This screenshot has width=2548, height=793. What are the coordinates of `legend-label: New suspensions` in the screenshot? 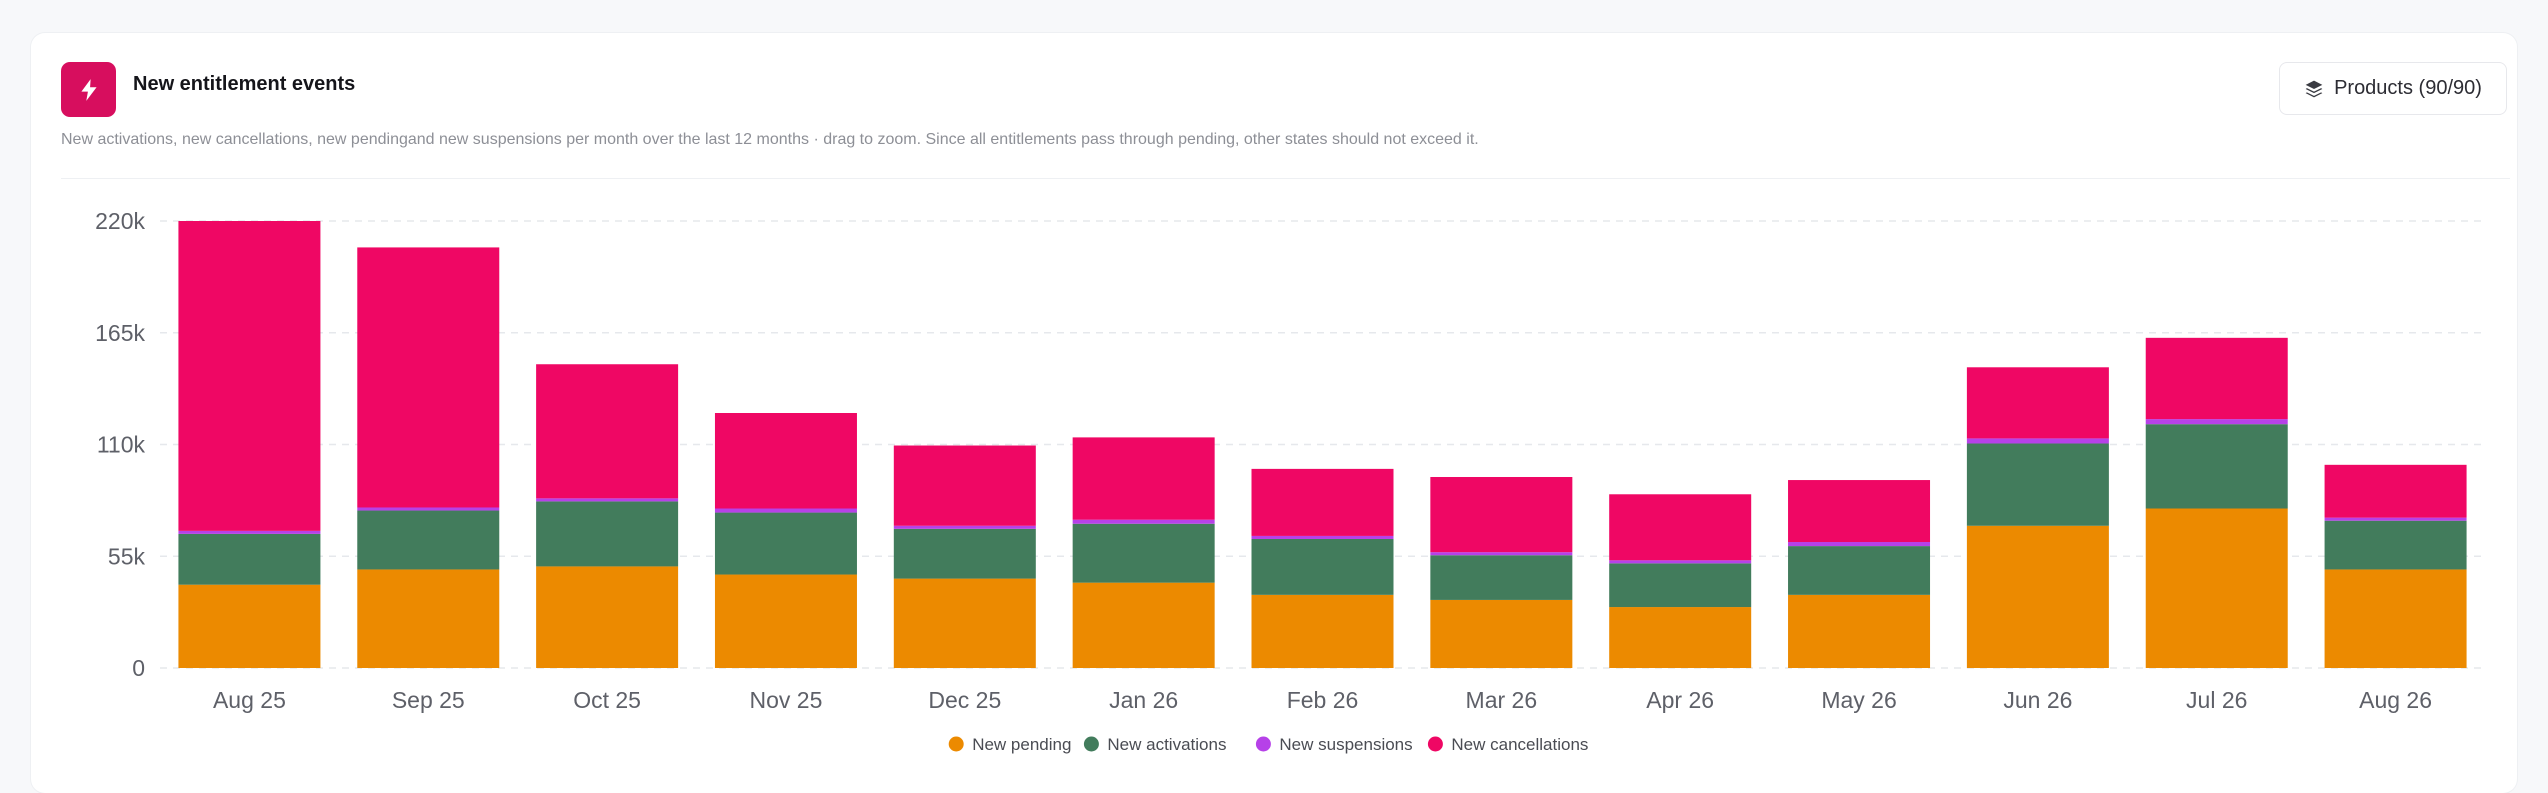 It's located at (1345, 744).